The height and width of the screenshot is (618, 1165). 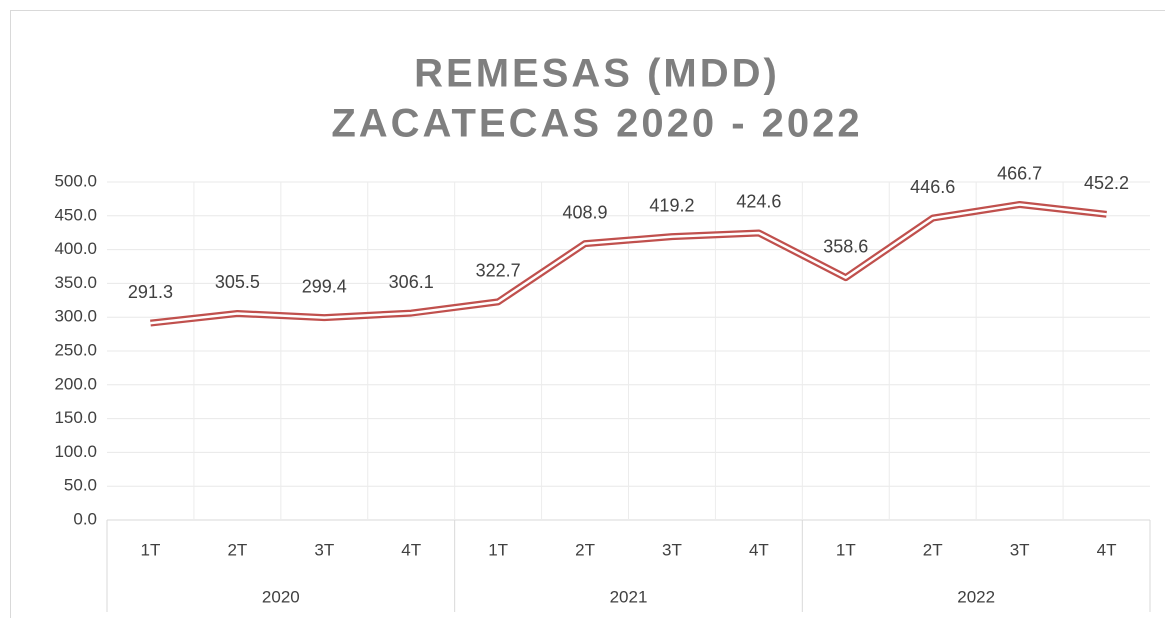 What do you see at coordinates (75, 417) in the screenshot?
I see `y-tick-label: 150.0` at bounding box center [75, 417].